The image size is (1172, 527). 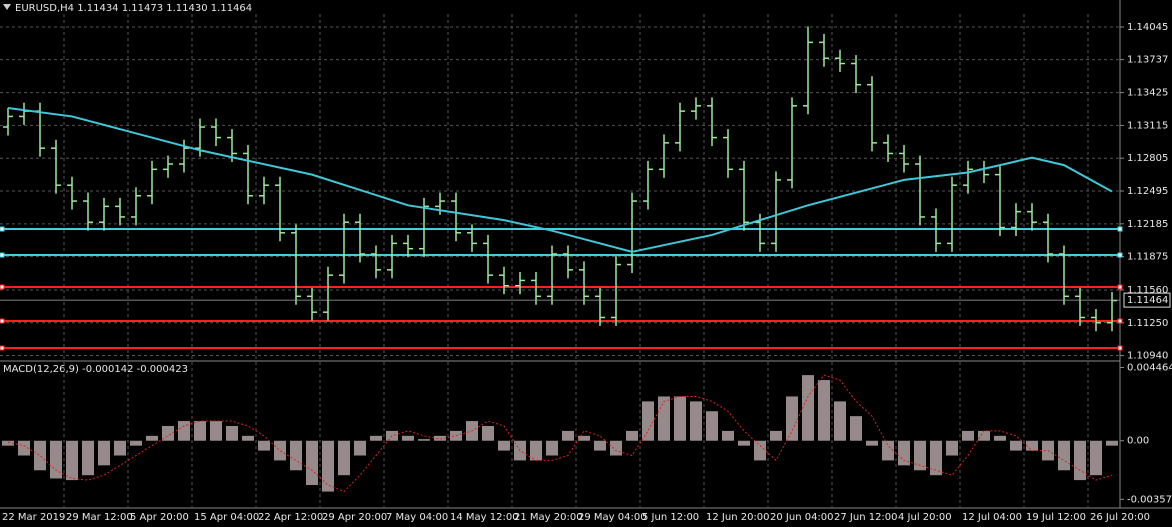 What do you see at coordinates (290, 517) in the screenshot?
I see `x-tick-label: 22 Apr 12:00` at bounding box center [290, 517].